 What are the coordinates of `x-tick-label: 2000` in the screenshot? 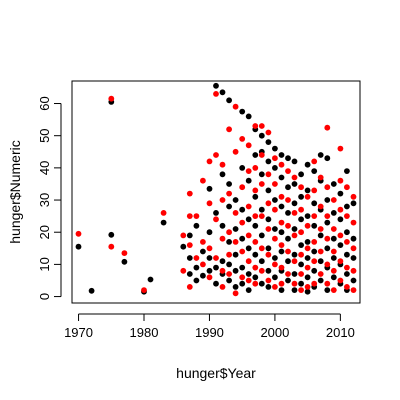 It's located at (274, 332).